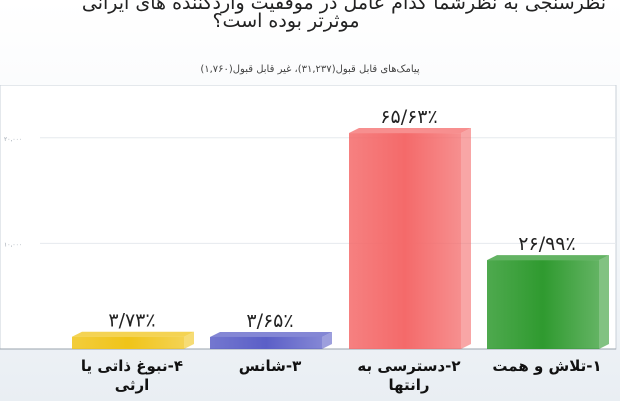  Describe the element at coordinates (13, 244) in the screenshot. I see `y-tick-label: ۱۰,۰۰۰` at that location.